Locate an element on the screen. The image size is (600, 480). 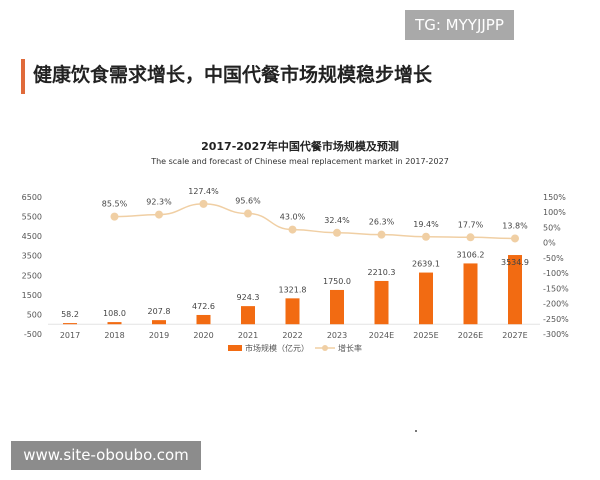
bar-data-label: 207.8 is located at coordinates (159, 311).